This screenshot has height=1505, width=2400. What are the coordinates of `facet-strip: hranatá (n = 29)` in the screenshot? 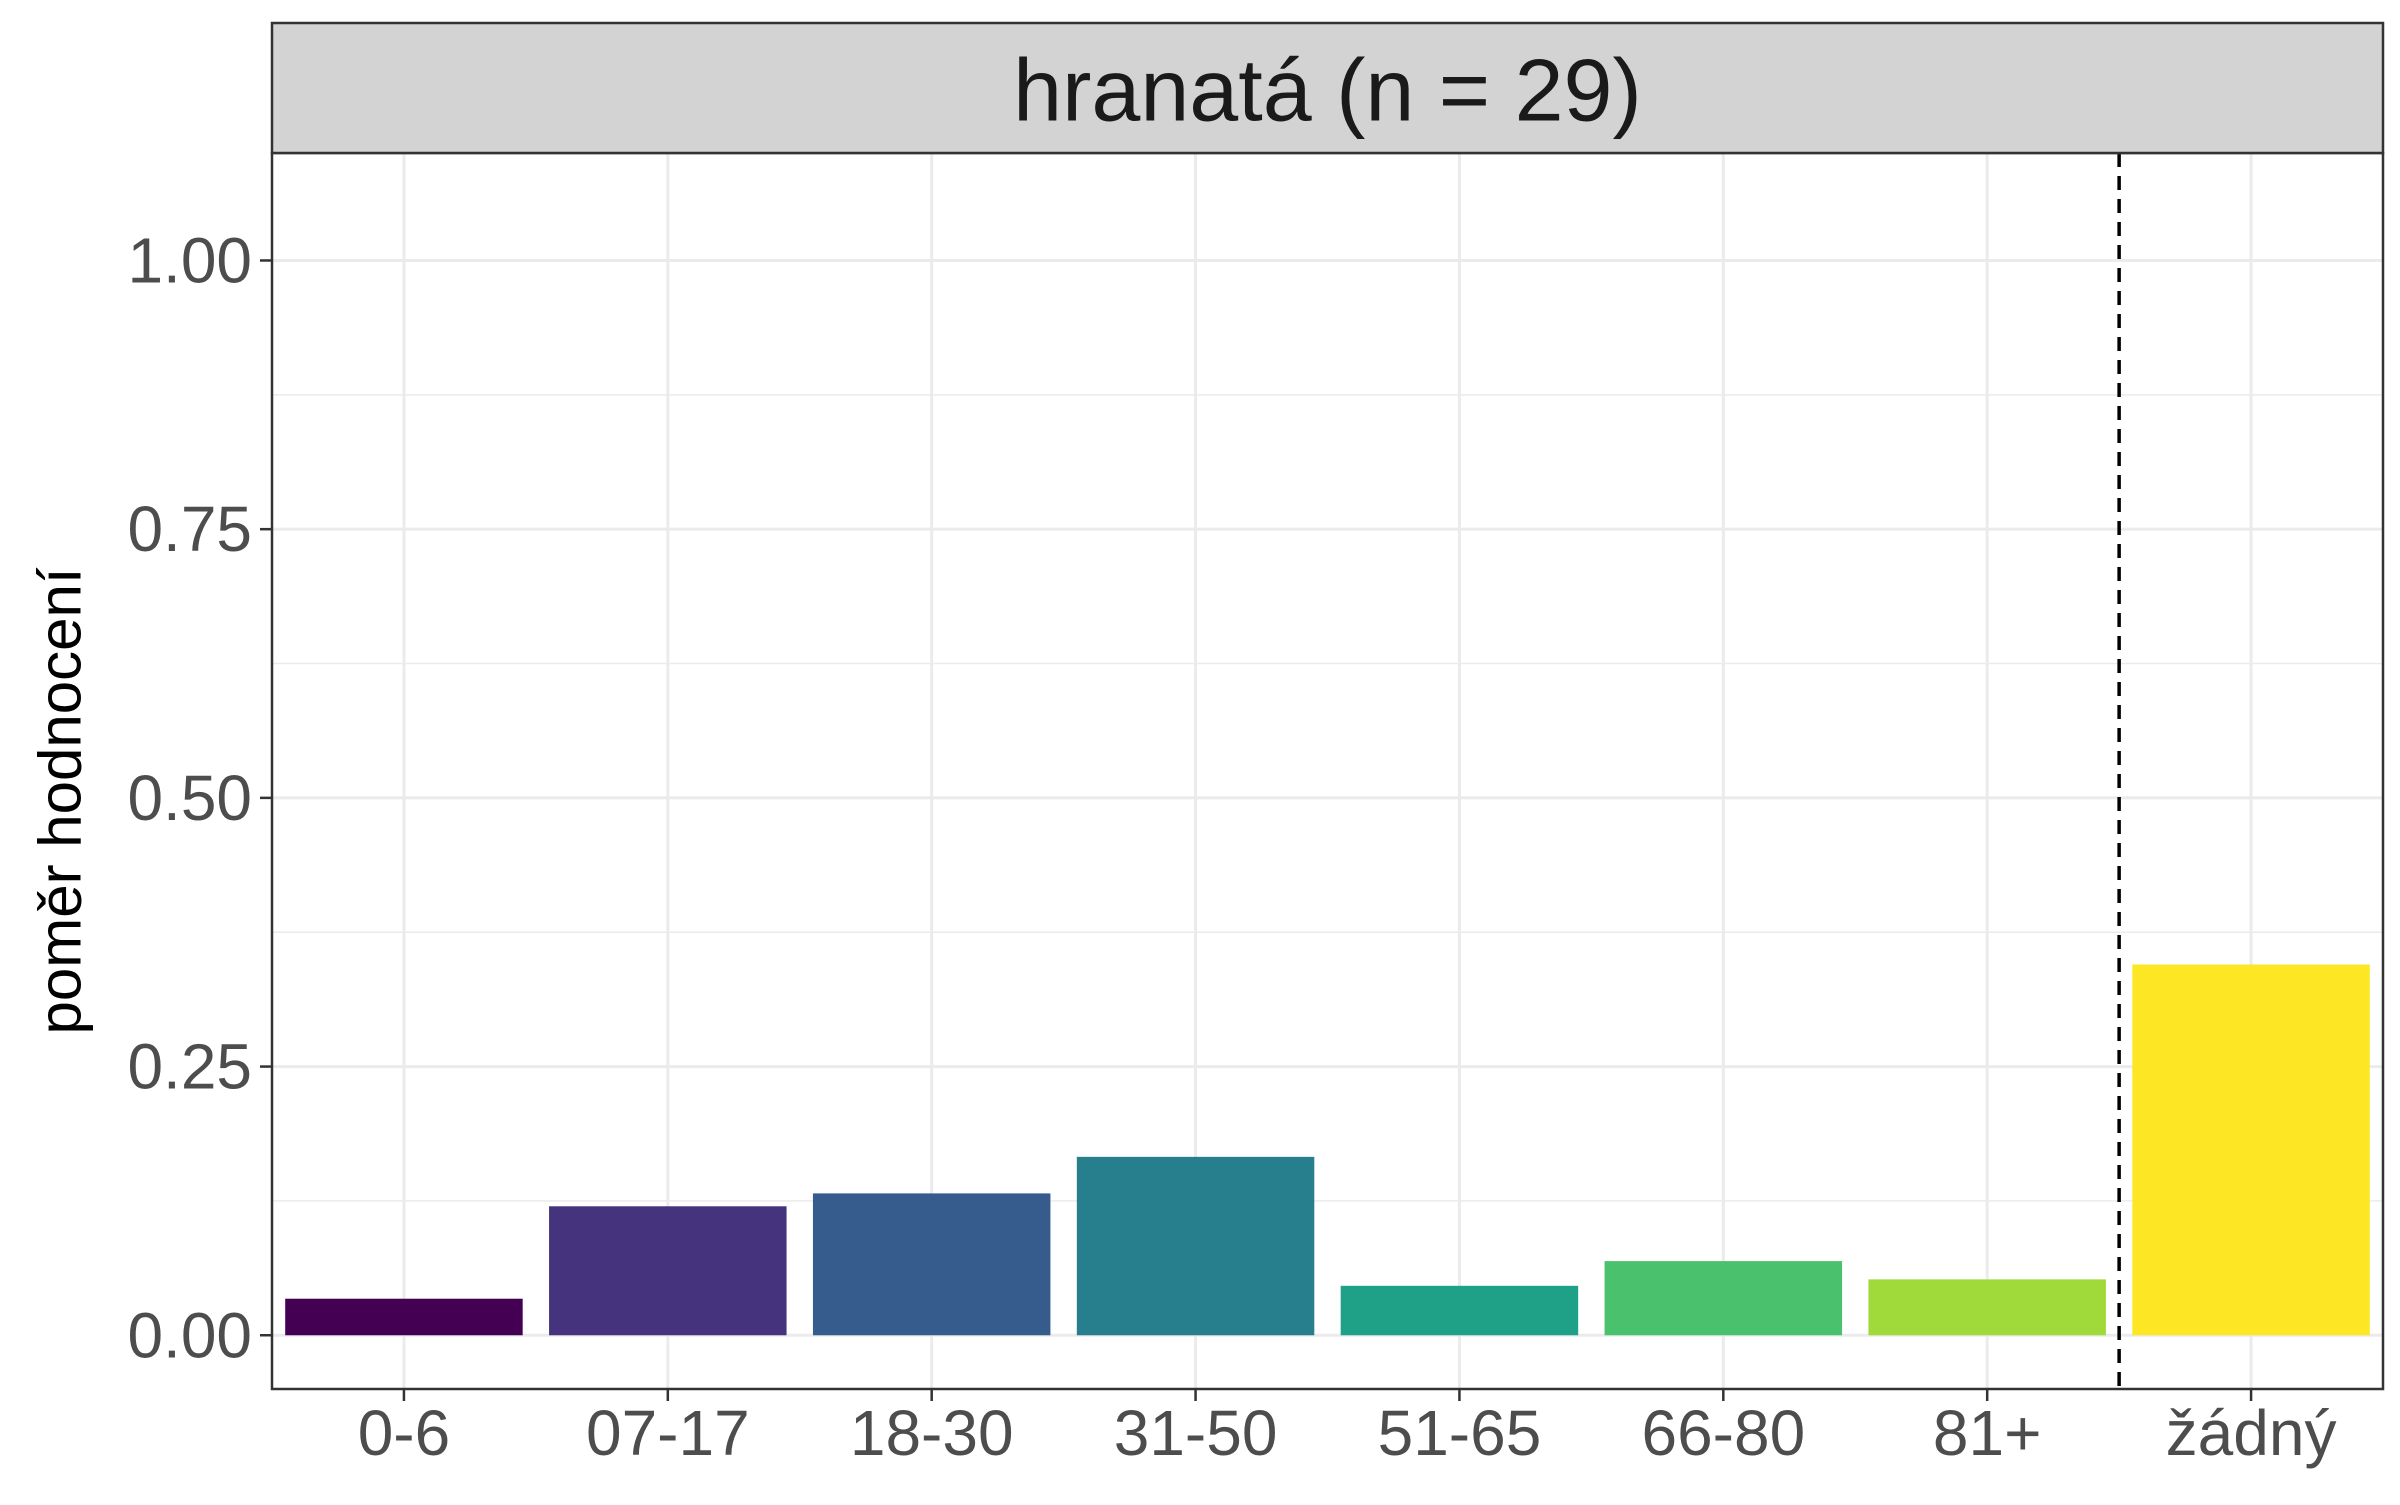 It's located at (1327, 88).